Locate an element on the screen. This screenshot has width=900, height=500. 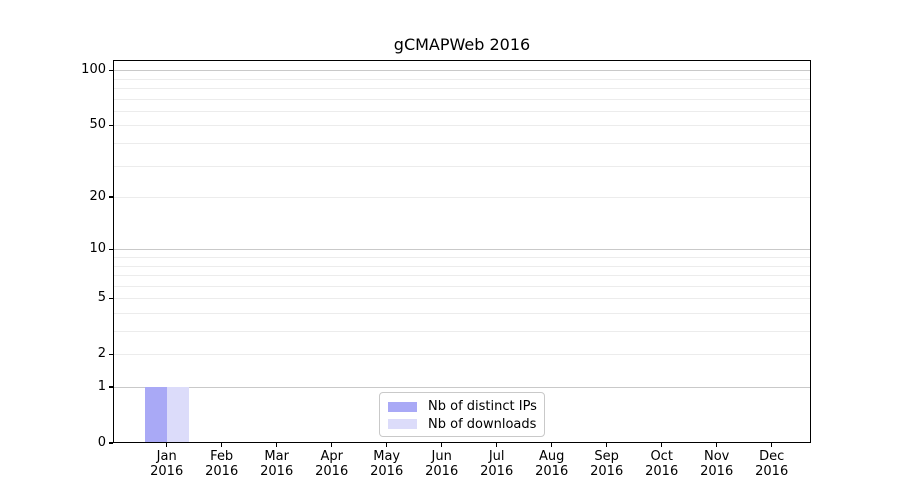
x-tick-label: Sep 2016 is located at coordinates (607, 464).